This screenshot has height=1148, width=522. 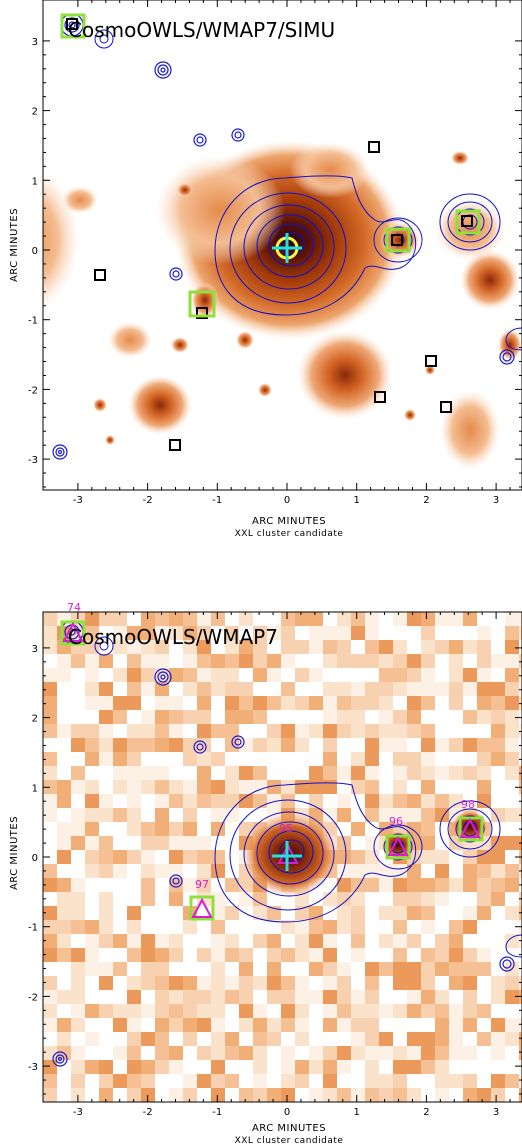 What do you see at coordinates (468, 804) in the screenshot?
I see `source-label-98: 98` at bounding box center [468, 804].